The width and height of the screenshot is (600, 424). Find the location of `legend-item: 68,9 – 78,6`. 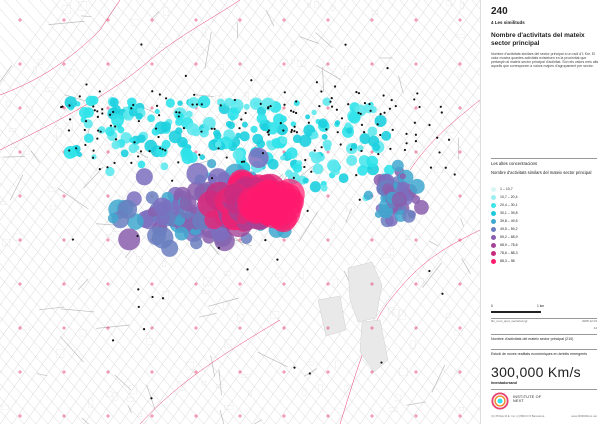

legend-item: 68,9 – 78,6 is located at coordinates (541, 245).